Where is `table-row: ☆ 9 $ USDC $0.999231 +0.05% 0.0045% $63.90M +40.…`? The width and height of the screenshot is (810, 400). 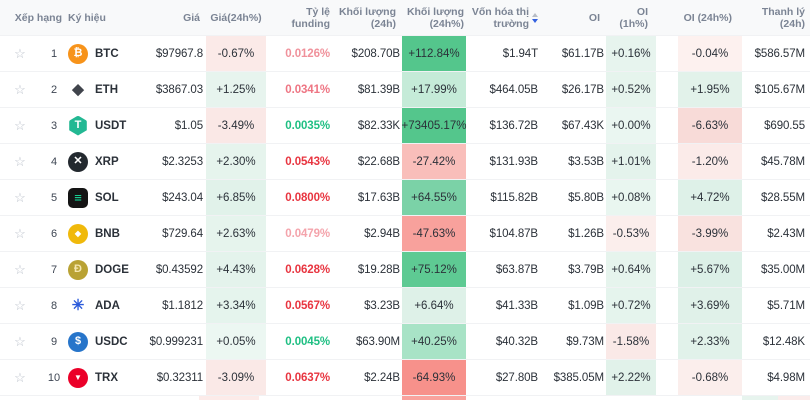 table-row: ☆ 9 $ USDC $0.999231 +0.05% 0.0045% $63.90M +40.… is located at coordinates (405, 341).